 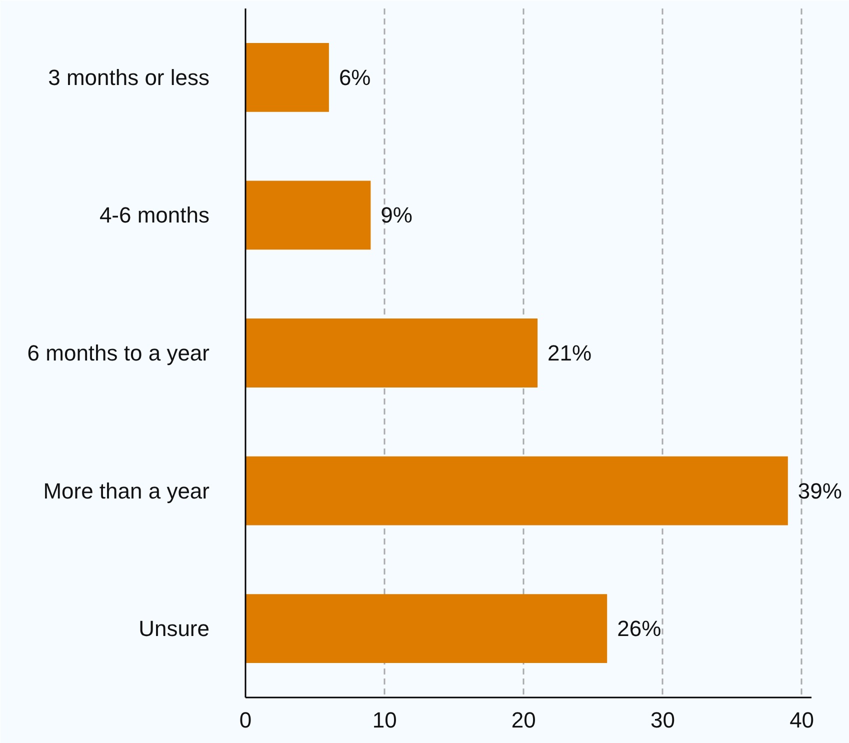 What do you see at coordinates (126, 491) in the screenshot?
I see `y-tick-label: More than a year` at bounding box center [126, 491].